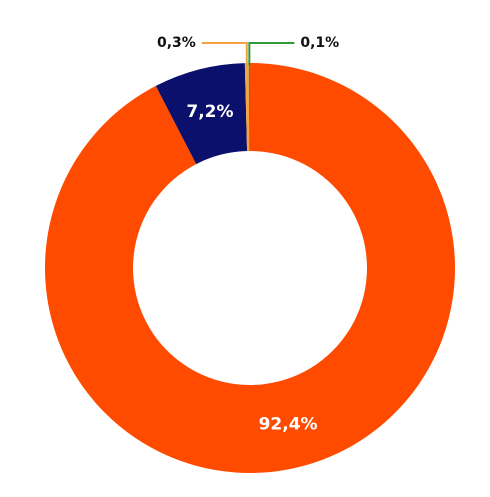 Image resolution: width=490 pixels, height=497 pixels. What do you see at coordinates (176, 43) in the screenshot?
I see `slice-label: 0,3%` at bounding box center [176, 43].